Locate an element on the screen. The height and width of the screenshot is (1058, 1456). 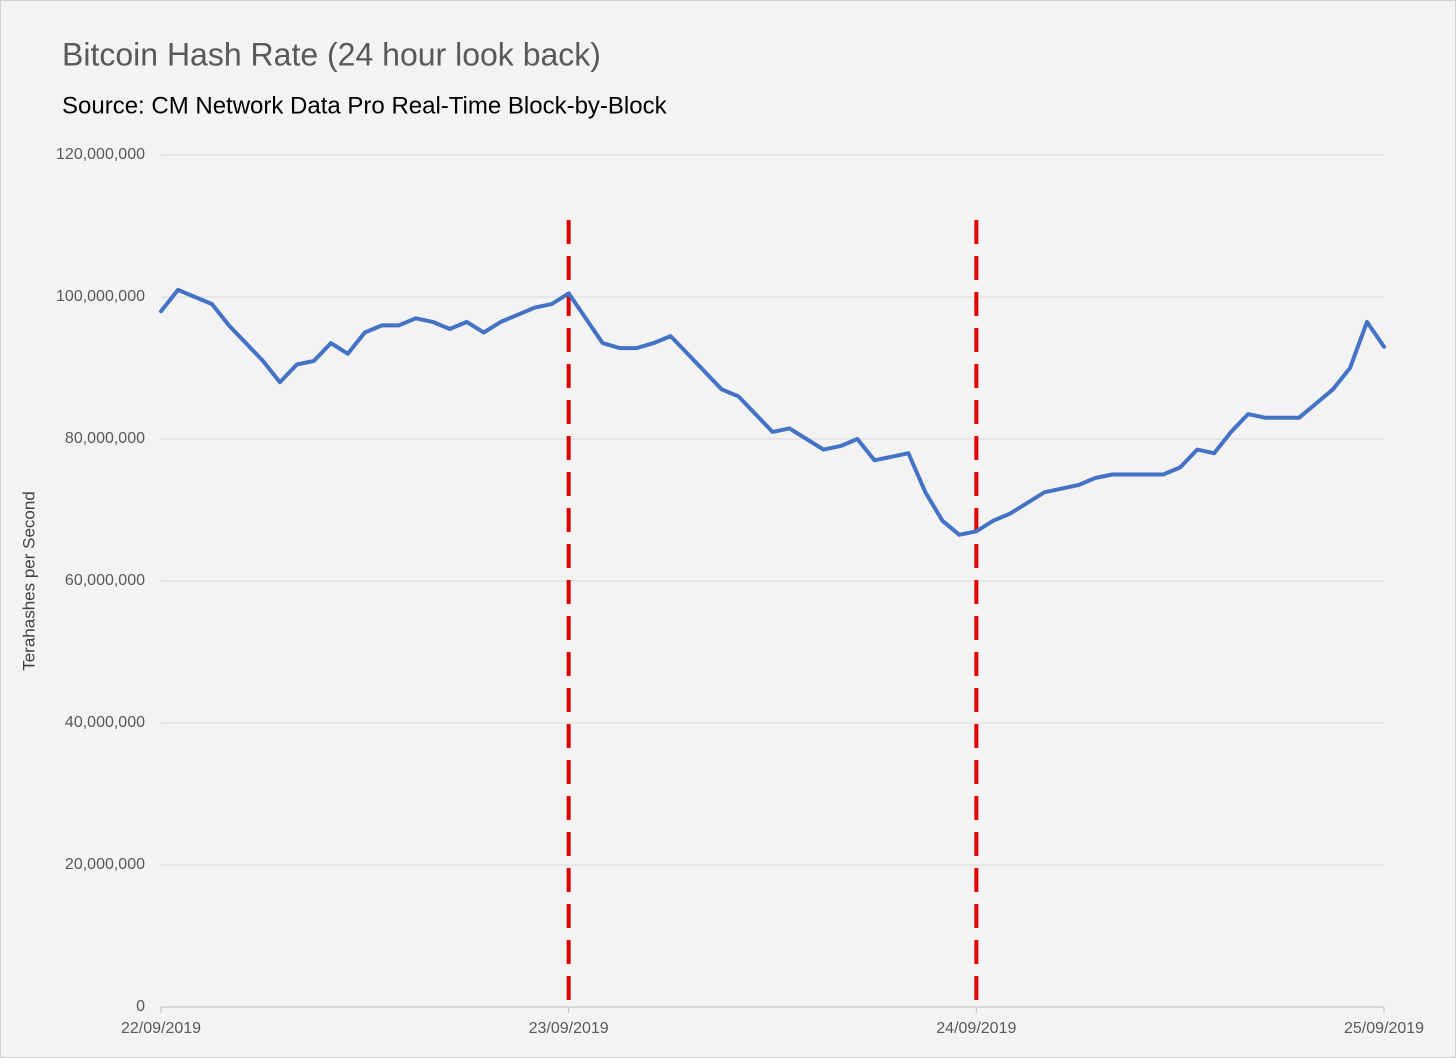
y-tick-label: 120,000,000 is located at coordinates (100, 154).